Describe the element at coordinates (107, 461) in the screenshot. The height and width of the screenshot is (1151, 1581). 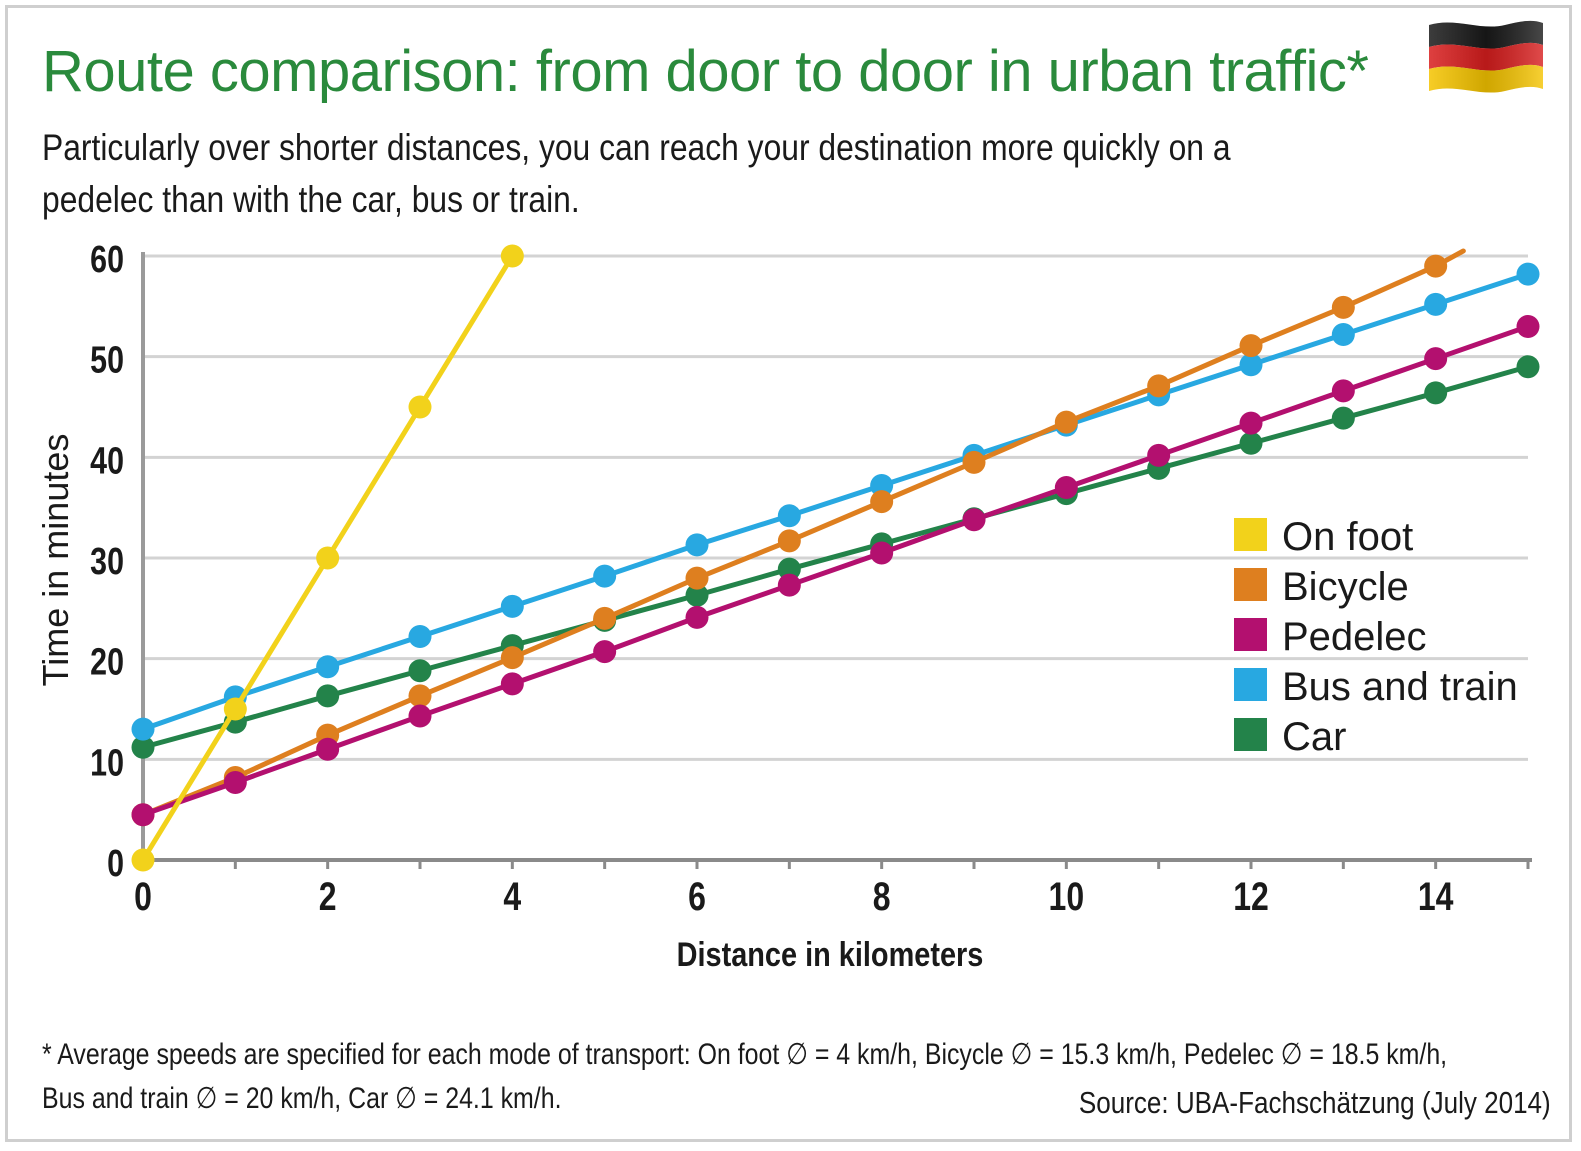
I see `y-tick-label-40: 40` at that location.